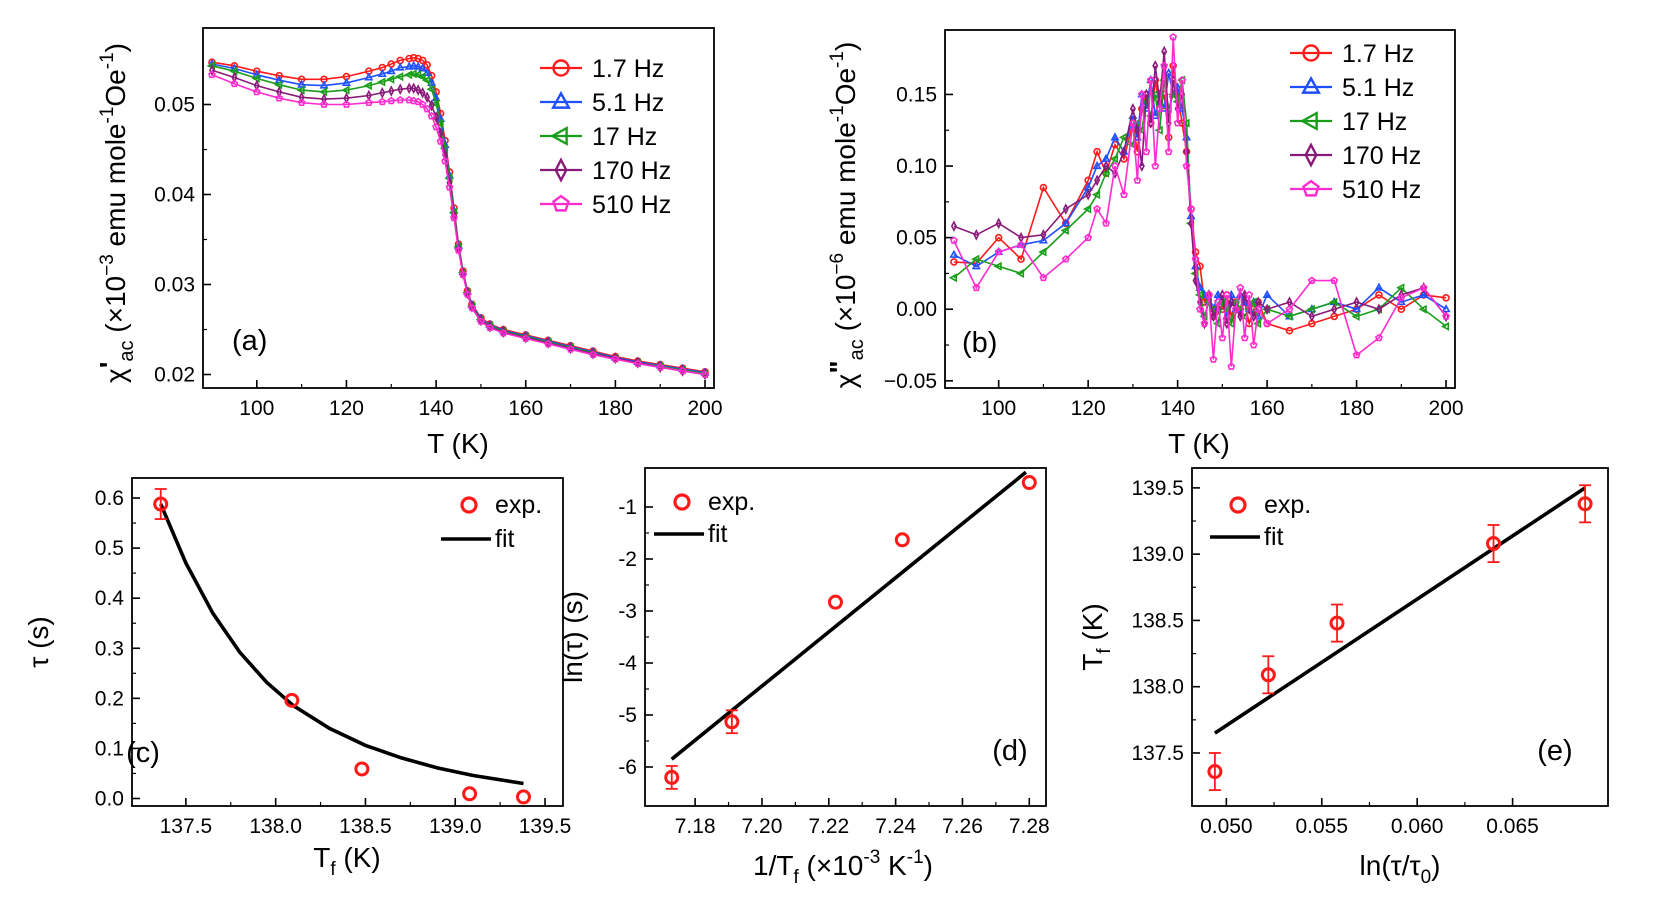  What do you see at coordinates (1029, 826) in the screenshot?
I see `x-tick-label: 7.28` at bounding box center [1029, 826].